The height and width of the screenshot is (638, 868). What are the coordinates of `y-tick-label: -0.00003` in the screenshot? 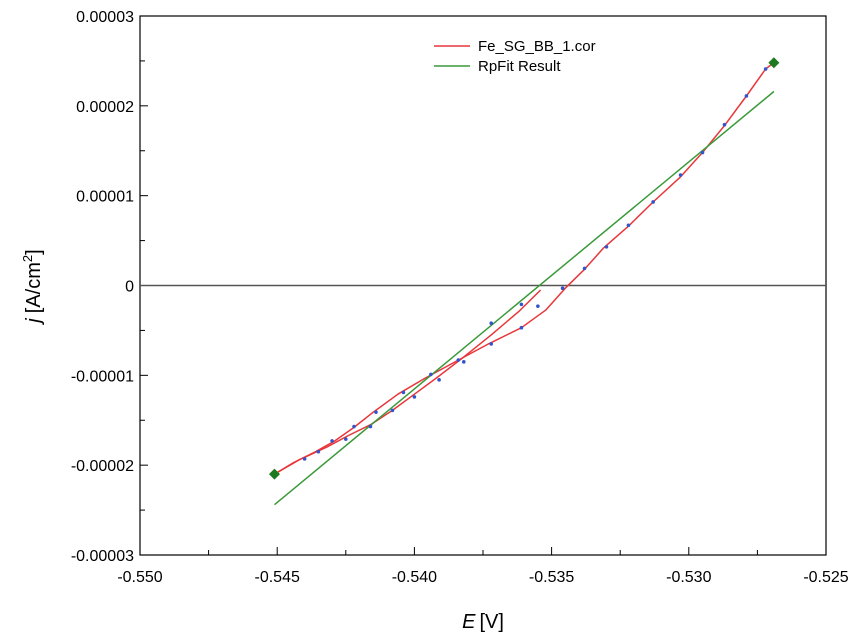 It's located at (102, 556).